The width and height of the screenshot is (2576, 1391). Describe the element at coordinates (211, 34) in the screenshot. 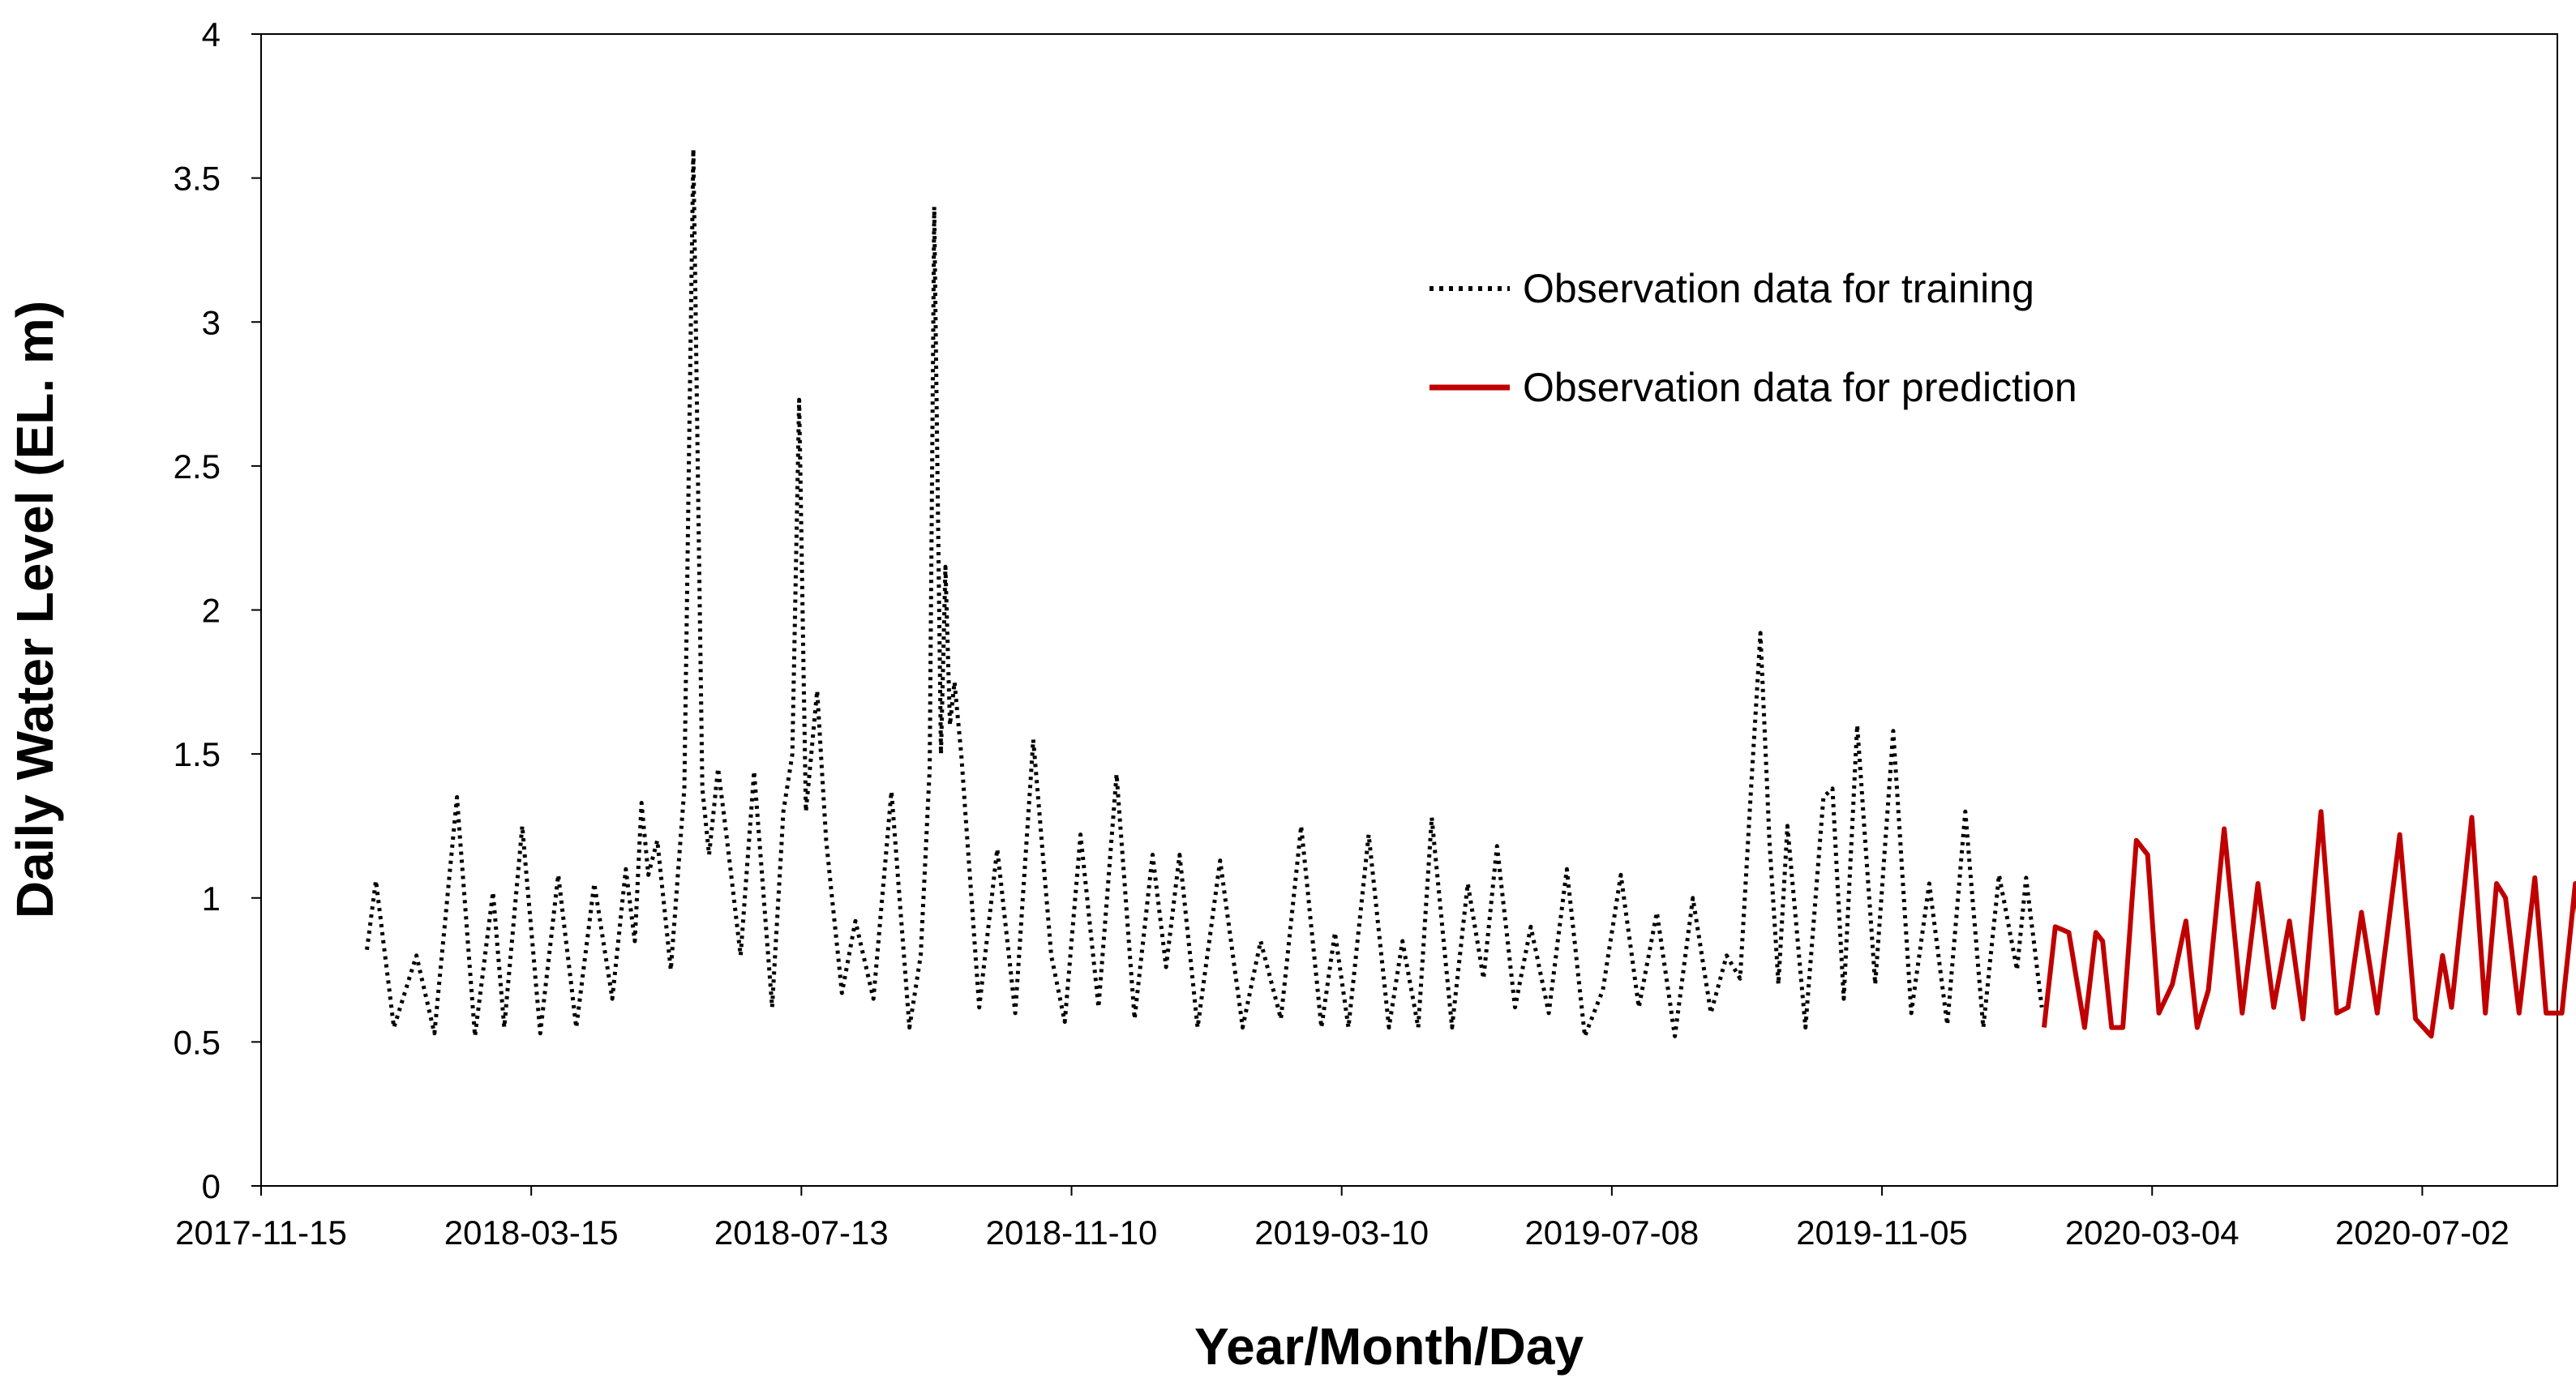

I see `y-tick-label: 4` at that location.